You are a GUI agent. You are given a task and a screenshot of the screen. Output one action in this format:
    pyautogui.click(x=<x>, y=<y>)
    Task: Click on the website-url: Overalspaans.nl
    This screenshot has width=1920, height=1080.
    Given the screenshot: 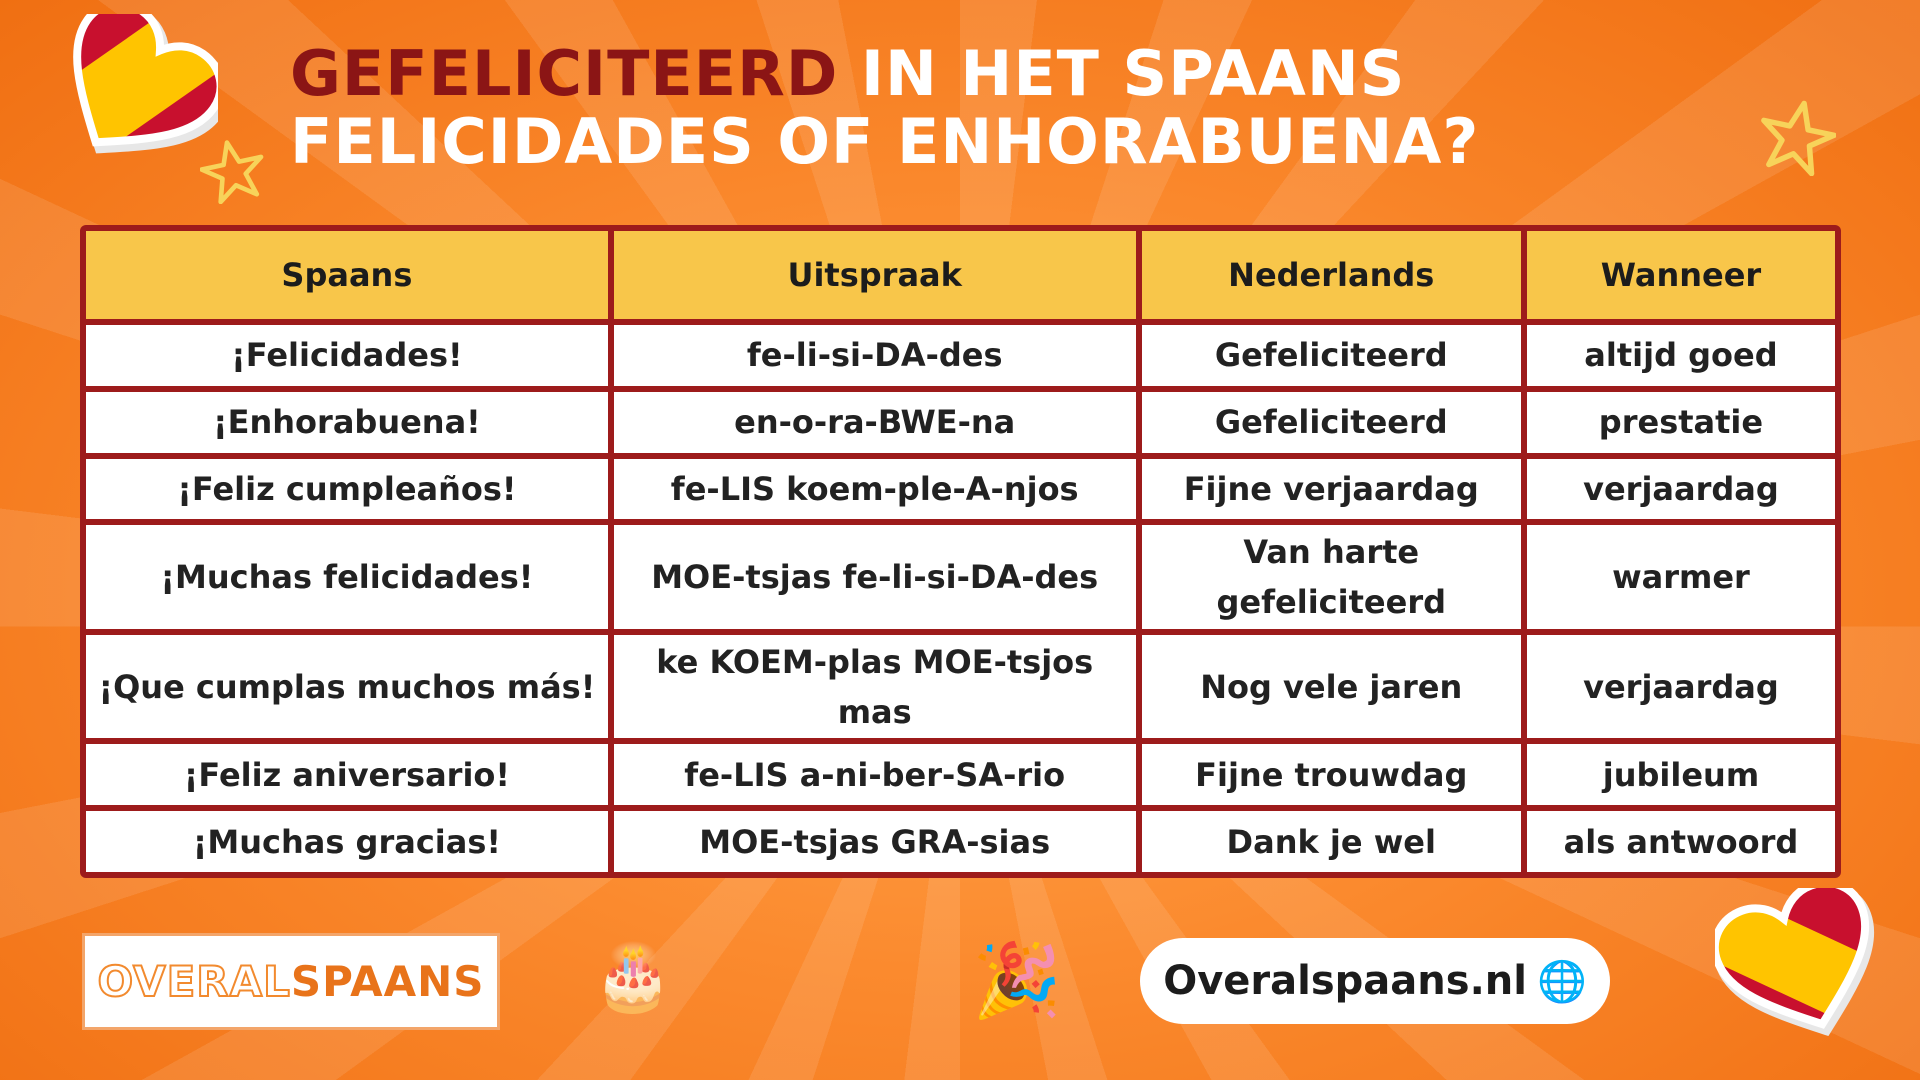 What is the action you would take?
    pyautogui.click(x=1345, y=981)
    